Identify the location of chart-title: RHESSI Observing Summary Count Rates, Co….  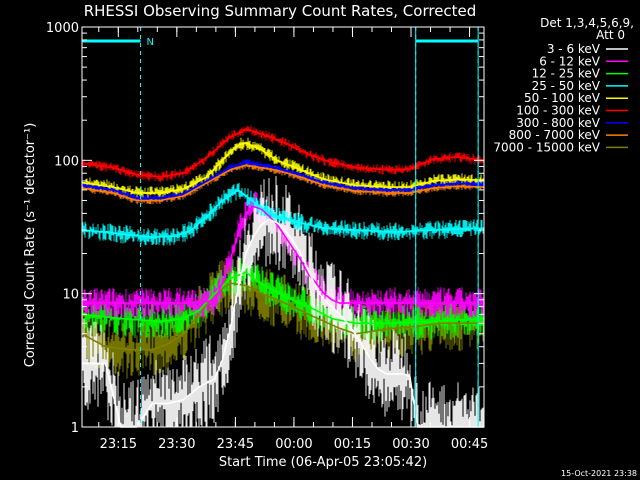
(280, 11).